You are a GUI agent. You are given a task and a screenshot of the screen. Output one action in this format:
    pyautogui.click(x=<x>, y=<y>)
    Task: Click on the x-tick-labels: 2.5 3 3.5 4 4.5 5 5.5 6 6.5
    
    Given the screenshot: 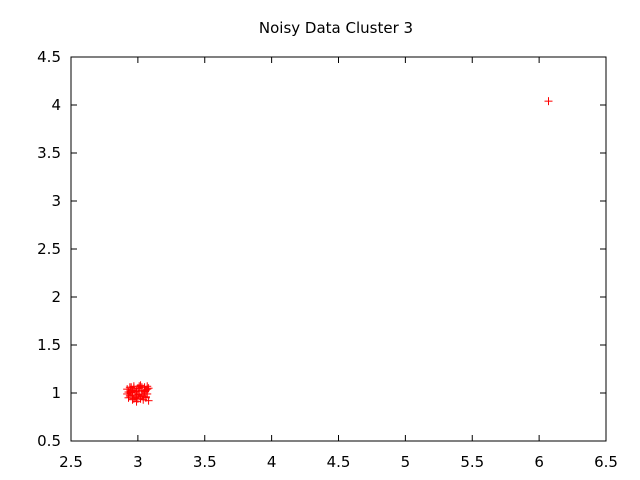 What is the action you would take?
    pyautogui.click(x=338, y=462)
    